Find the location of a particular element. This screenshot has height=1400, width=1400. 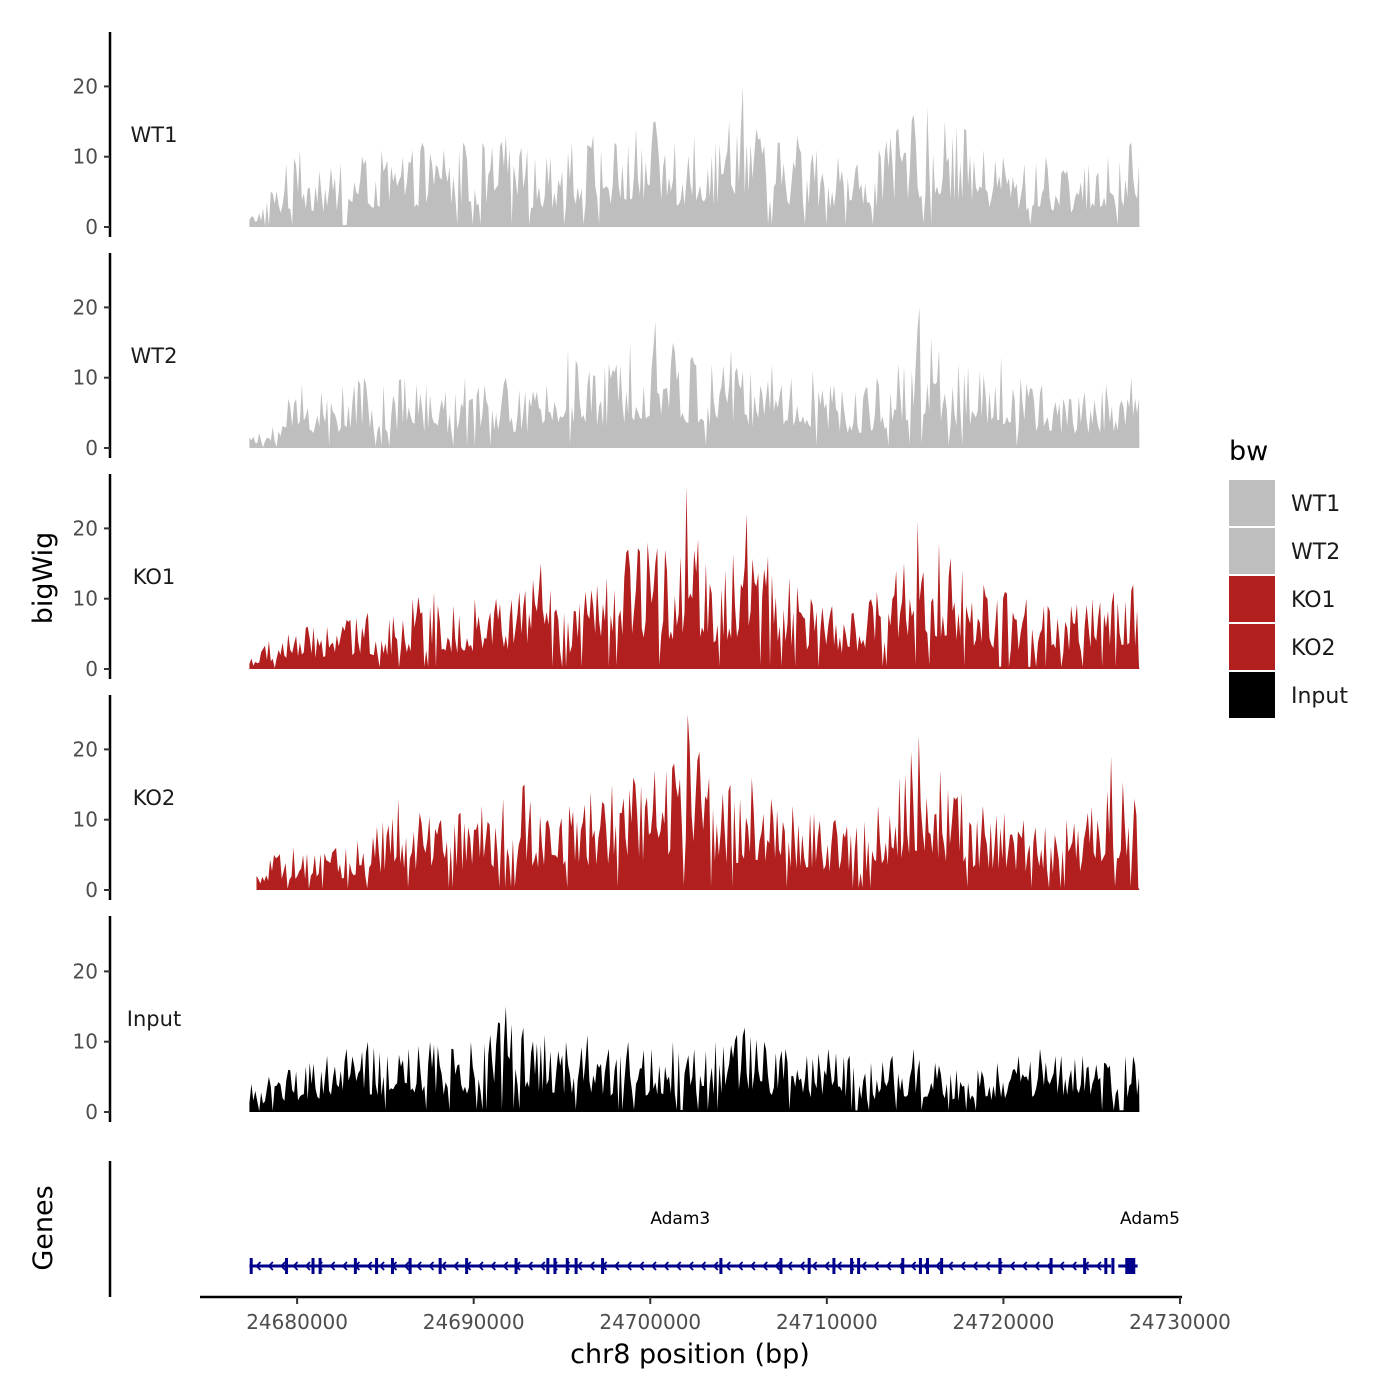

track-label-ko1: KO1 is located at coordinates (154, 577).